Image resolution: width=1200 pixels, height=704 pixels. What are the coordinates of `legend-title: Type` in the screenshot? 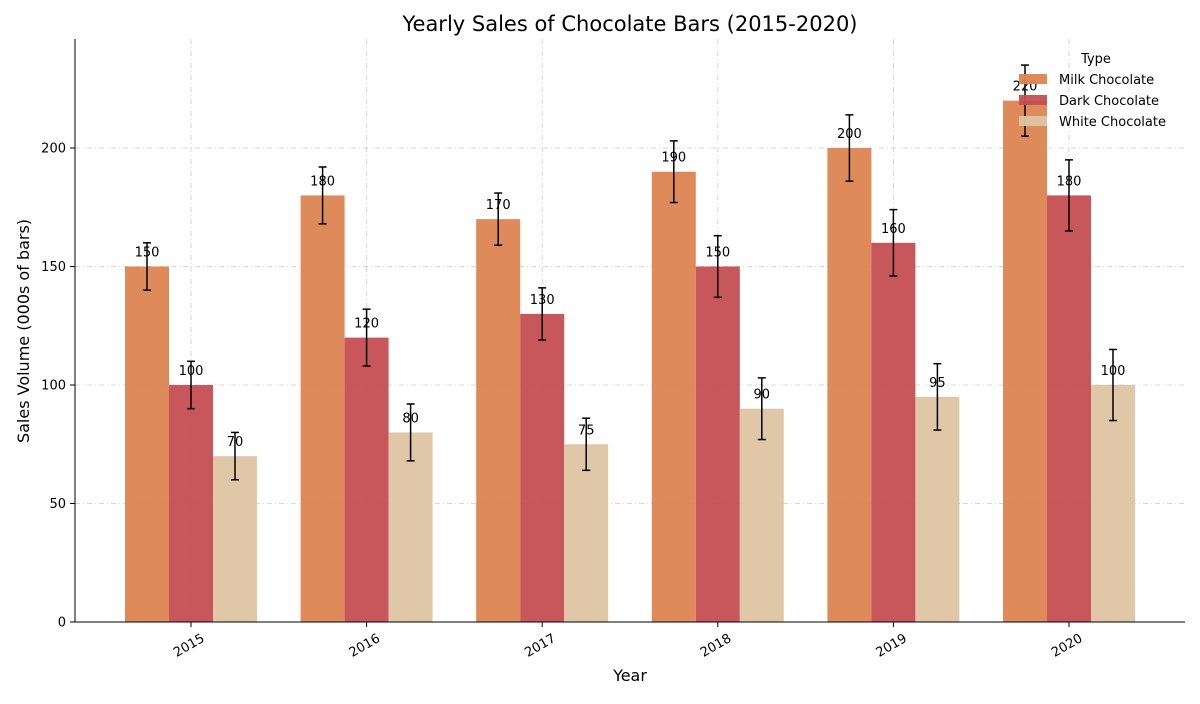 It's located at (1095, 59).